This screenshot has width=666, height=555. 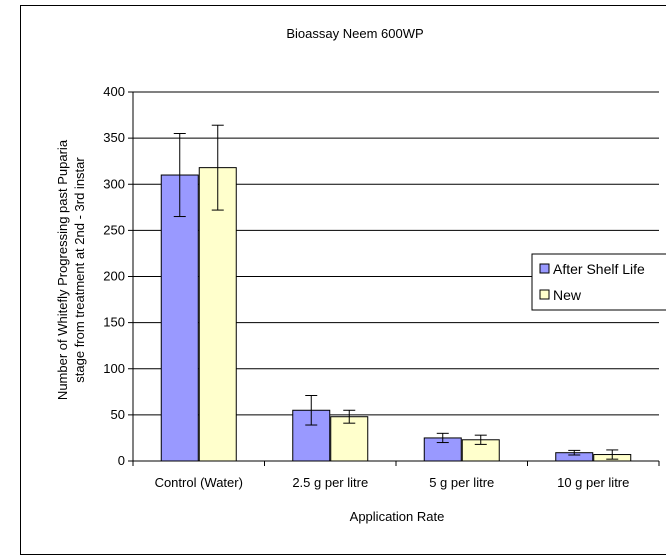 What do you see at coordinates (397, 516) in the screenshot?
I see `x-axis-label: Application Rate` at bounding box center [397, 516].